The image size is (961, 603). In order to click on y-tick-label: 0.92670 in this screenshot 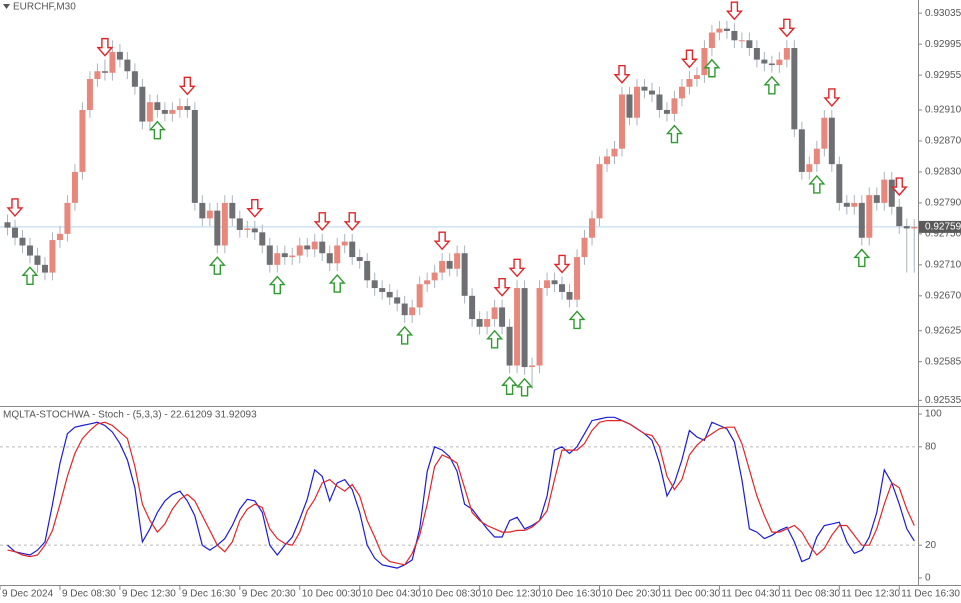, I will do `click(943, 295)`.